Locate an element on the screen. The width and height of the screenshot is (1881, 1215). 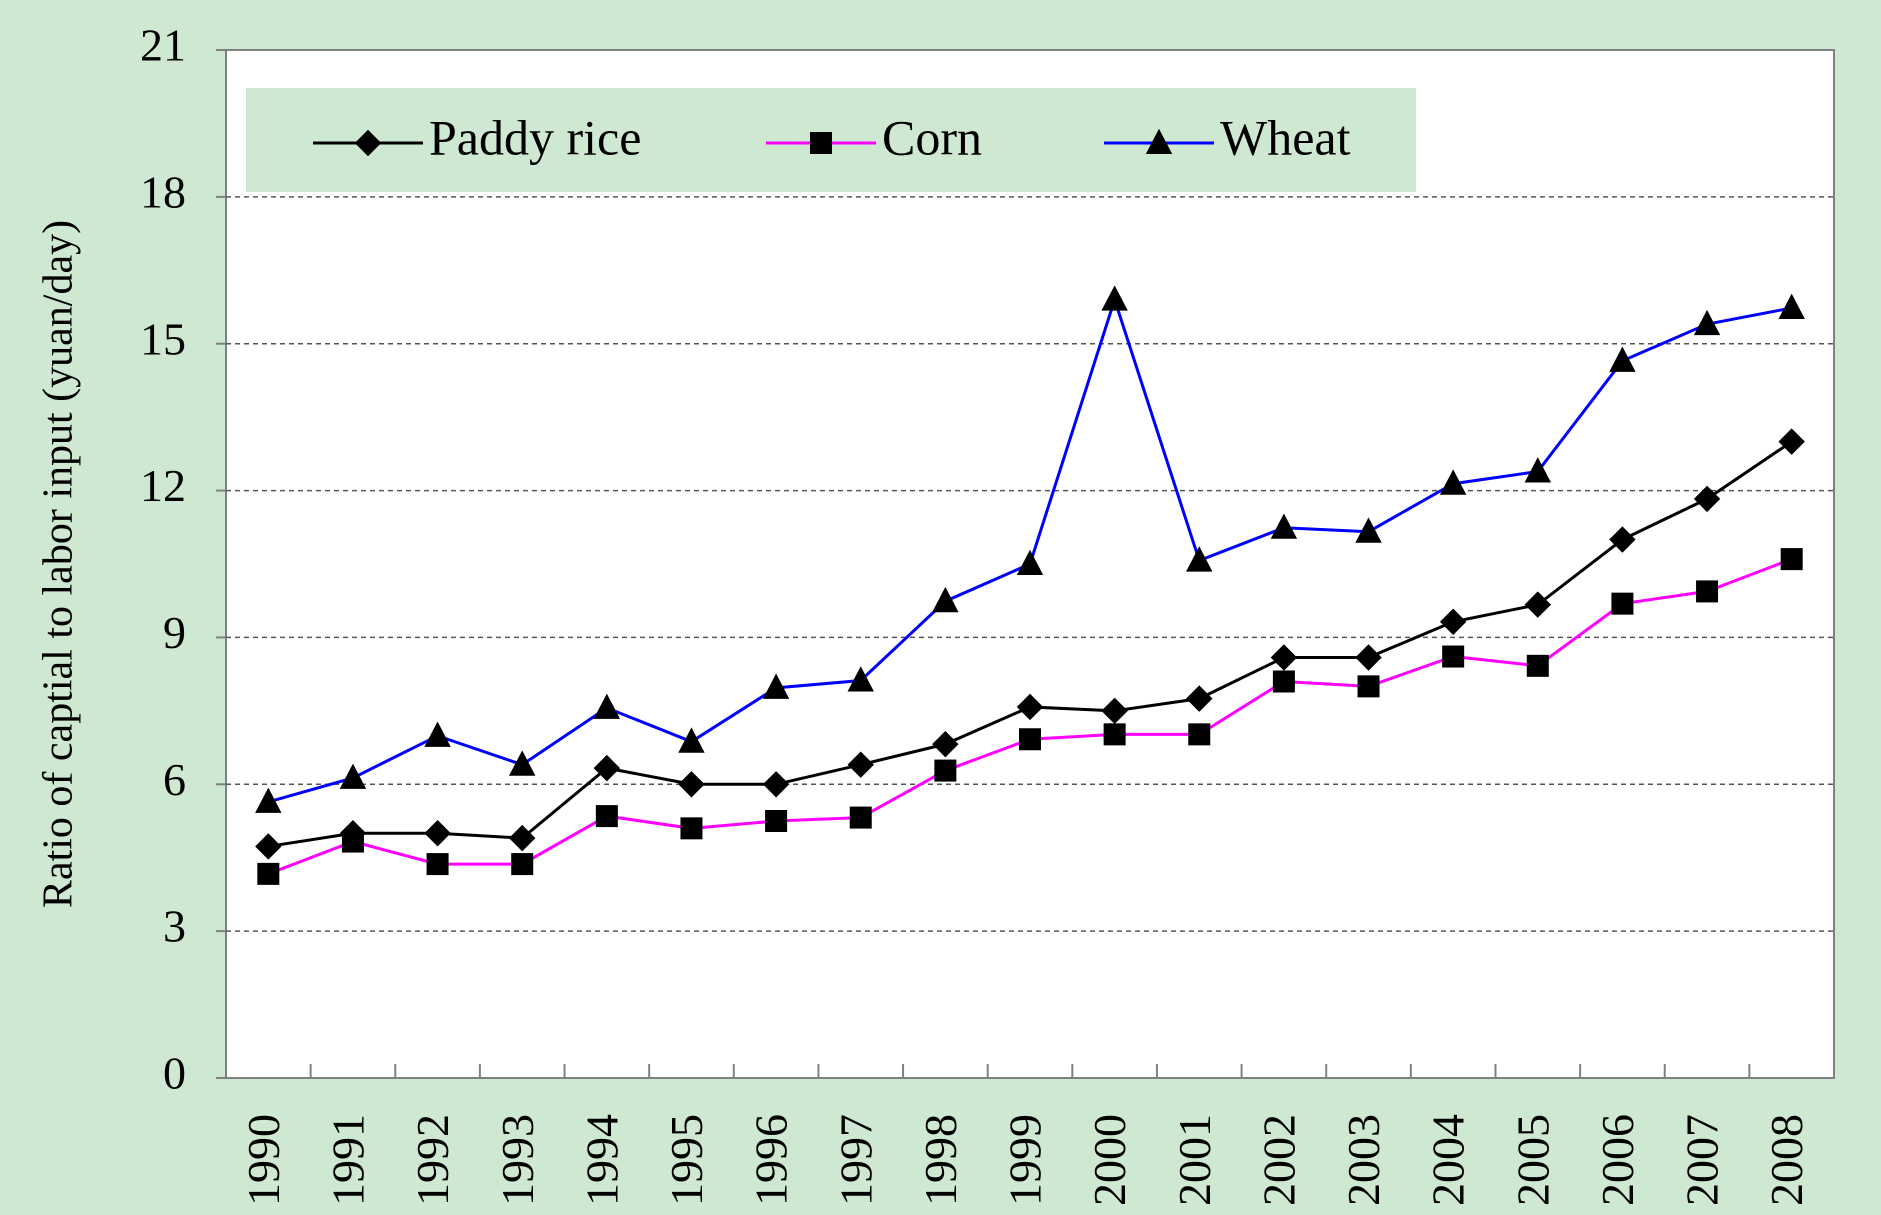
x-tick-label: 1995 is located at coordinates (686, 1160).